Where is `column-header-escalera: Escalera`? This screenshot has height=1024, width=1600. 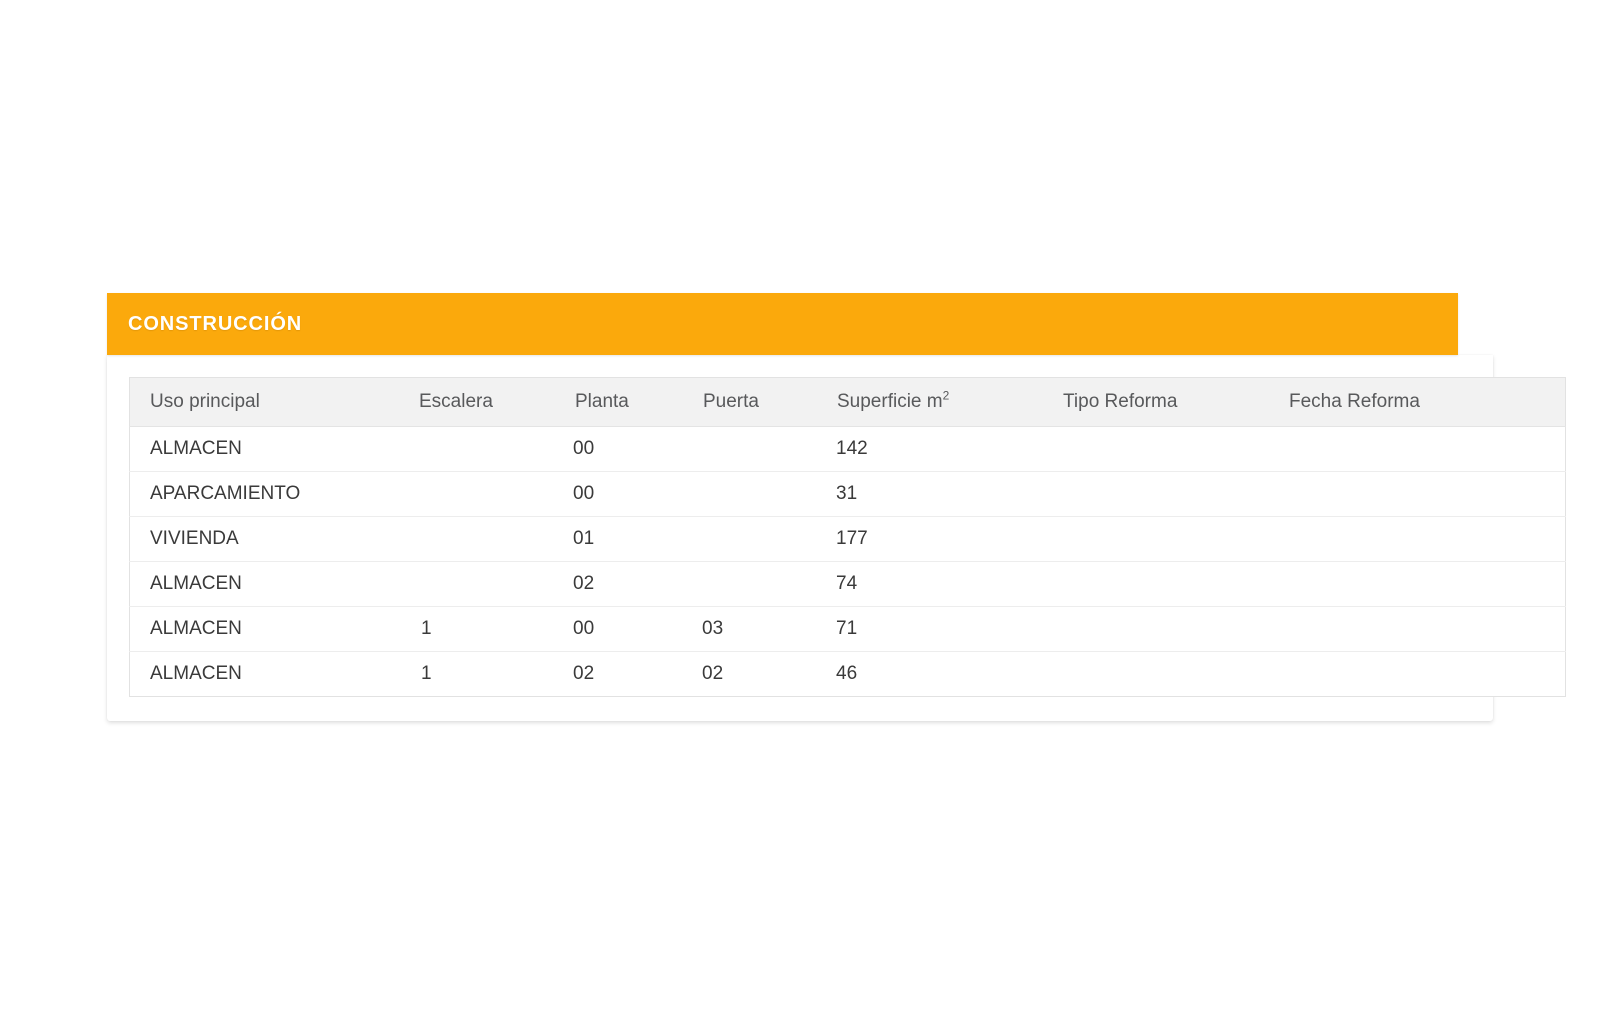 column-header-escalera: Escalera is located at coordinates (483, 402).